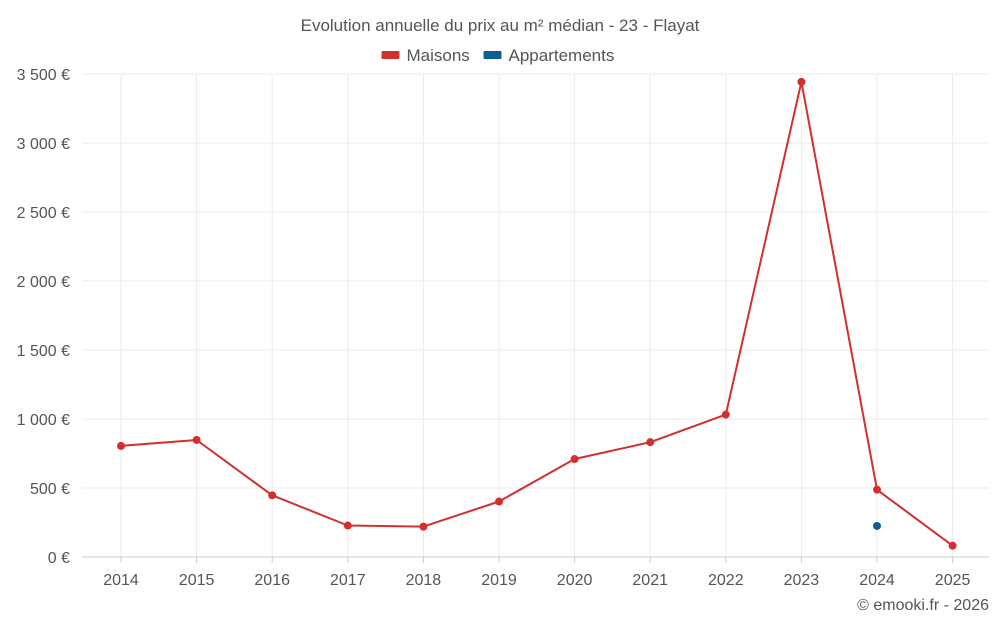  I want to click on series-appartements, so click(877, 525).